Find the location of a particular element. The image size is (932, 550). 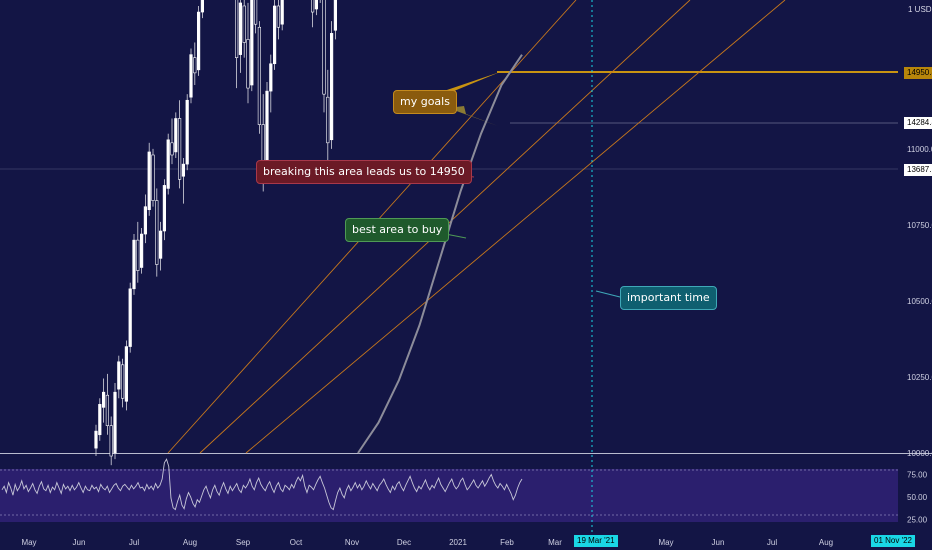

price-tick-label: 11000.0 is located at coordinates (919, 149).